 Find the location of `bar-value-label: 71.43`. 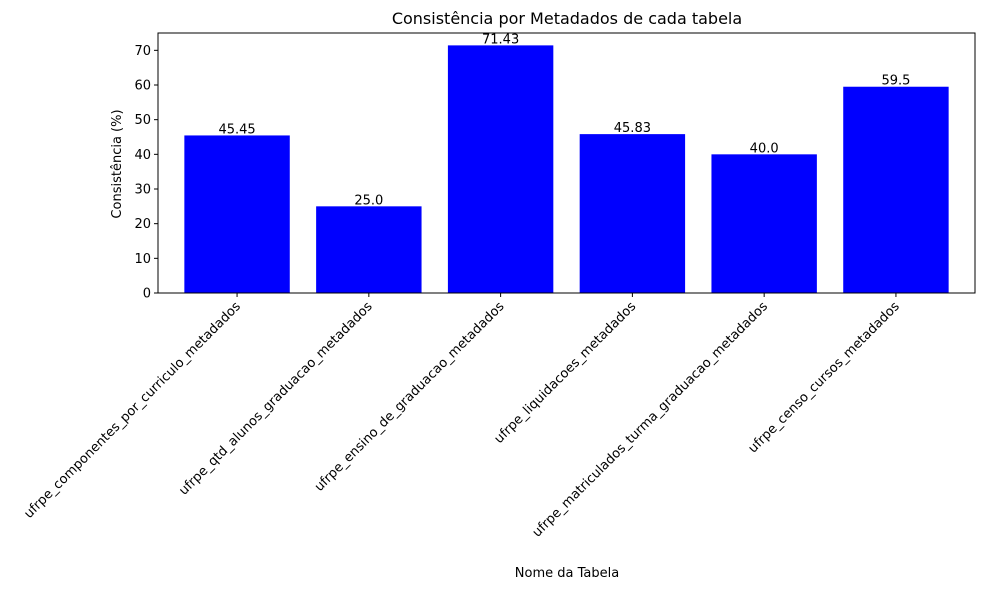

bar-value-label: 71.43 is located at coordinates (500, 39).